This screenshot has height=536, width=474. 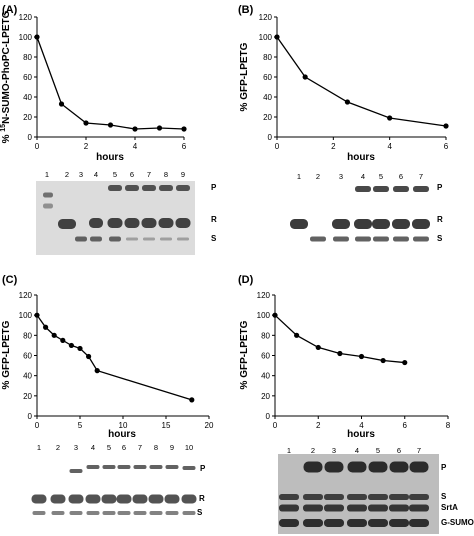 I want to click on y-tick-label: 40, so click(x=27, y=97).